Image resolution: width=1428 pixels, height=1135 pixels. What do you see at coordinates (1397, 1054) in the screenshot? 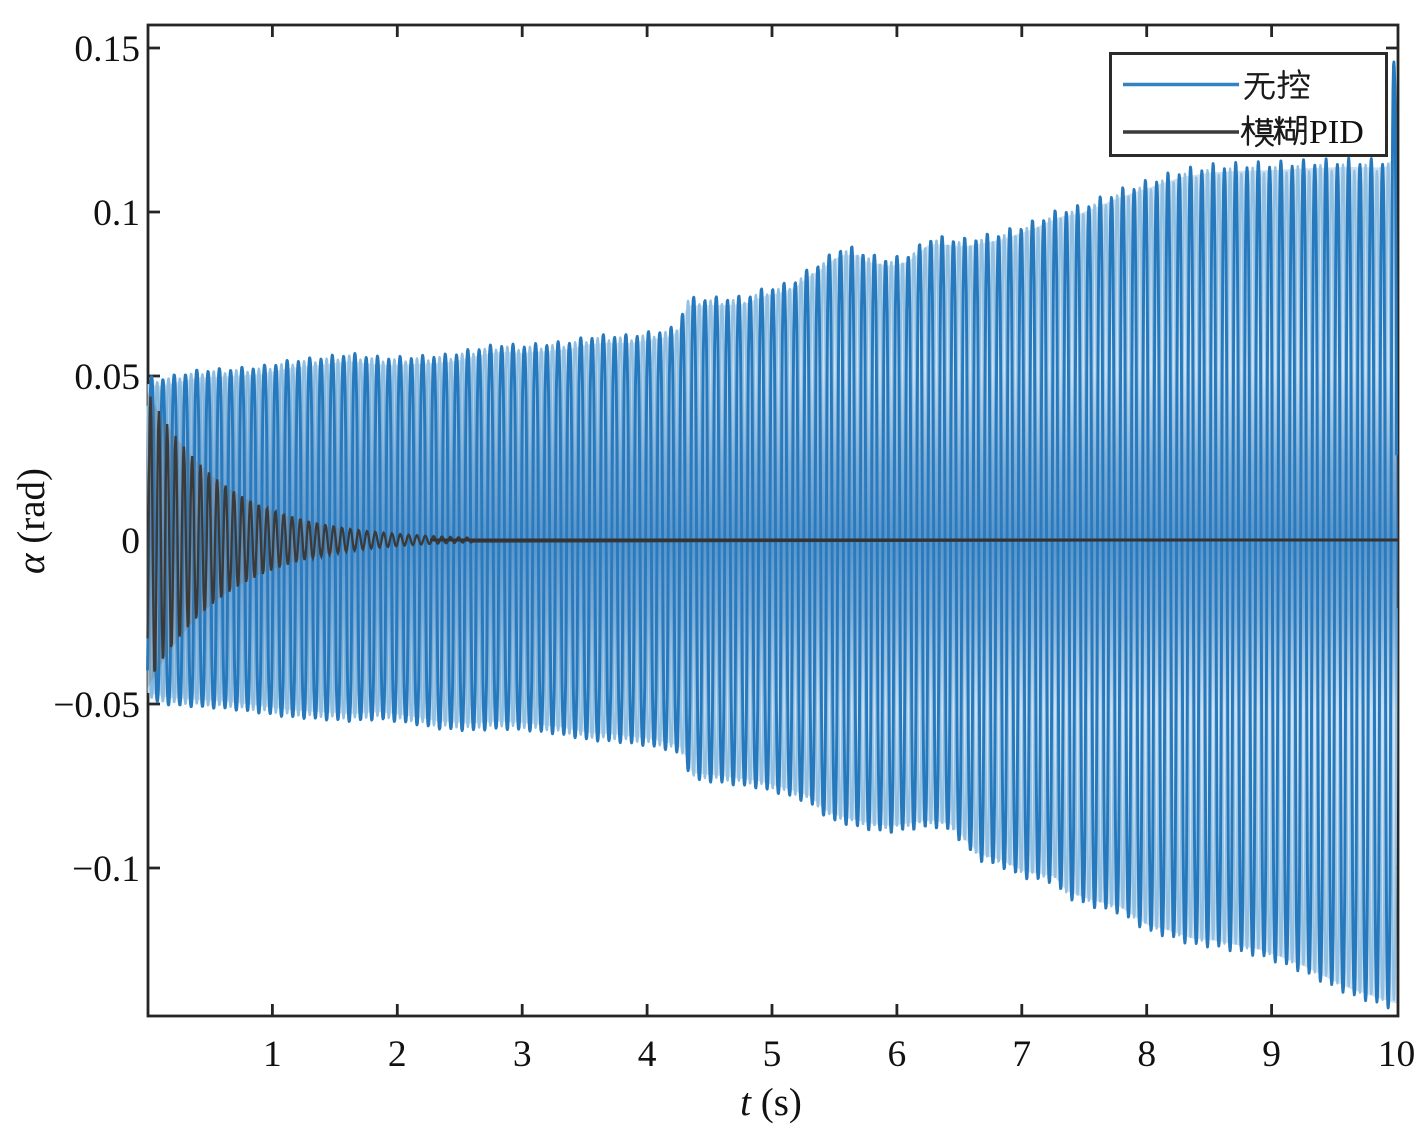
I see `svg-text: 10` at bounding box center [1397, 1054].